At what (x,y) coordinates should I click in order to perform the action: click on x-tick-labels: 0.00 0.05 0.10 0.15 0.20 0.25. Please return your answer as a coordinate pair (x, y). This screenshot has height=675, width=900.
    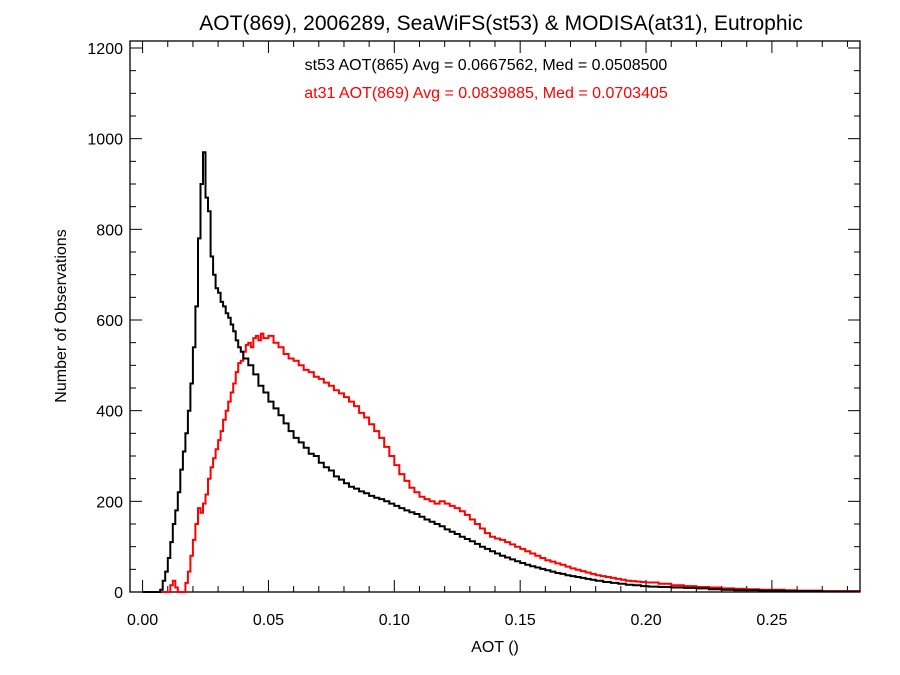
    Looking at the image, I should click on (457, 620).